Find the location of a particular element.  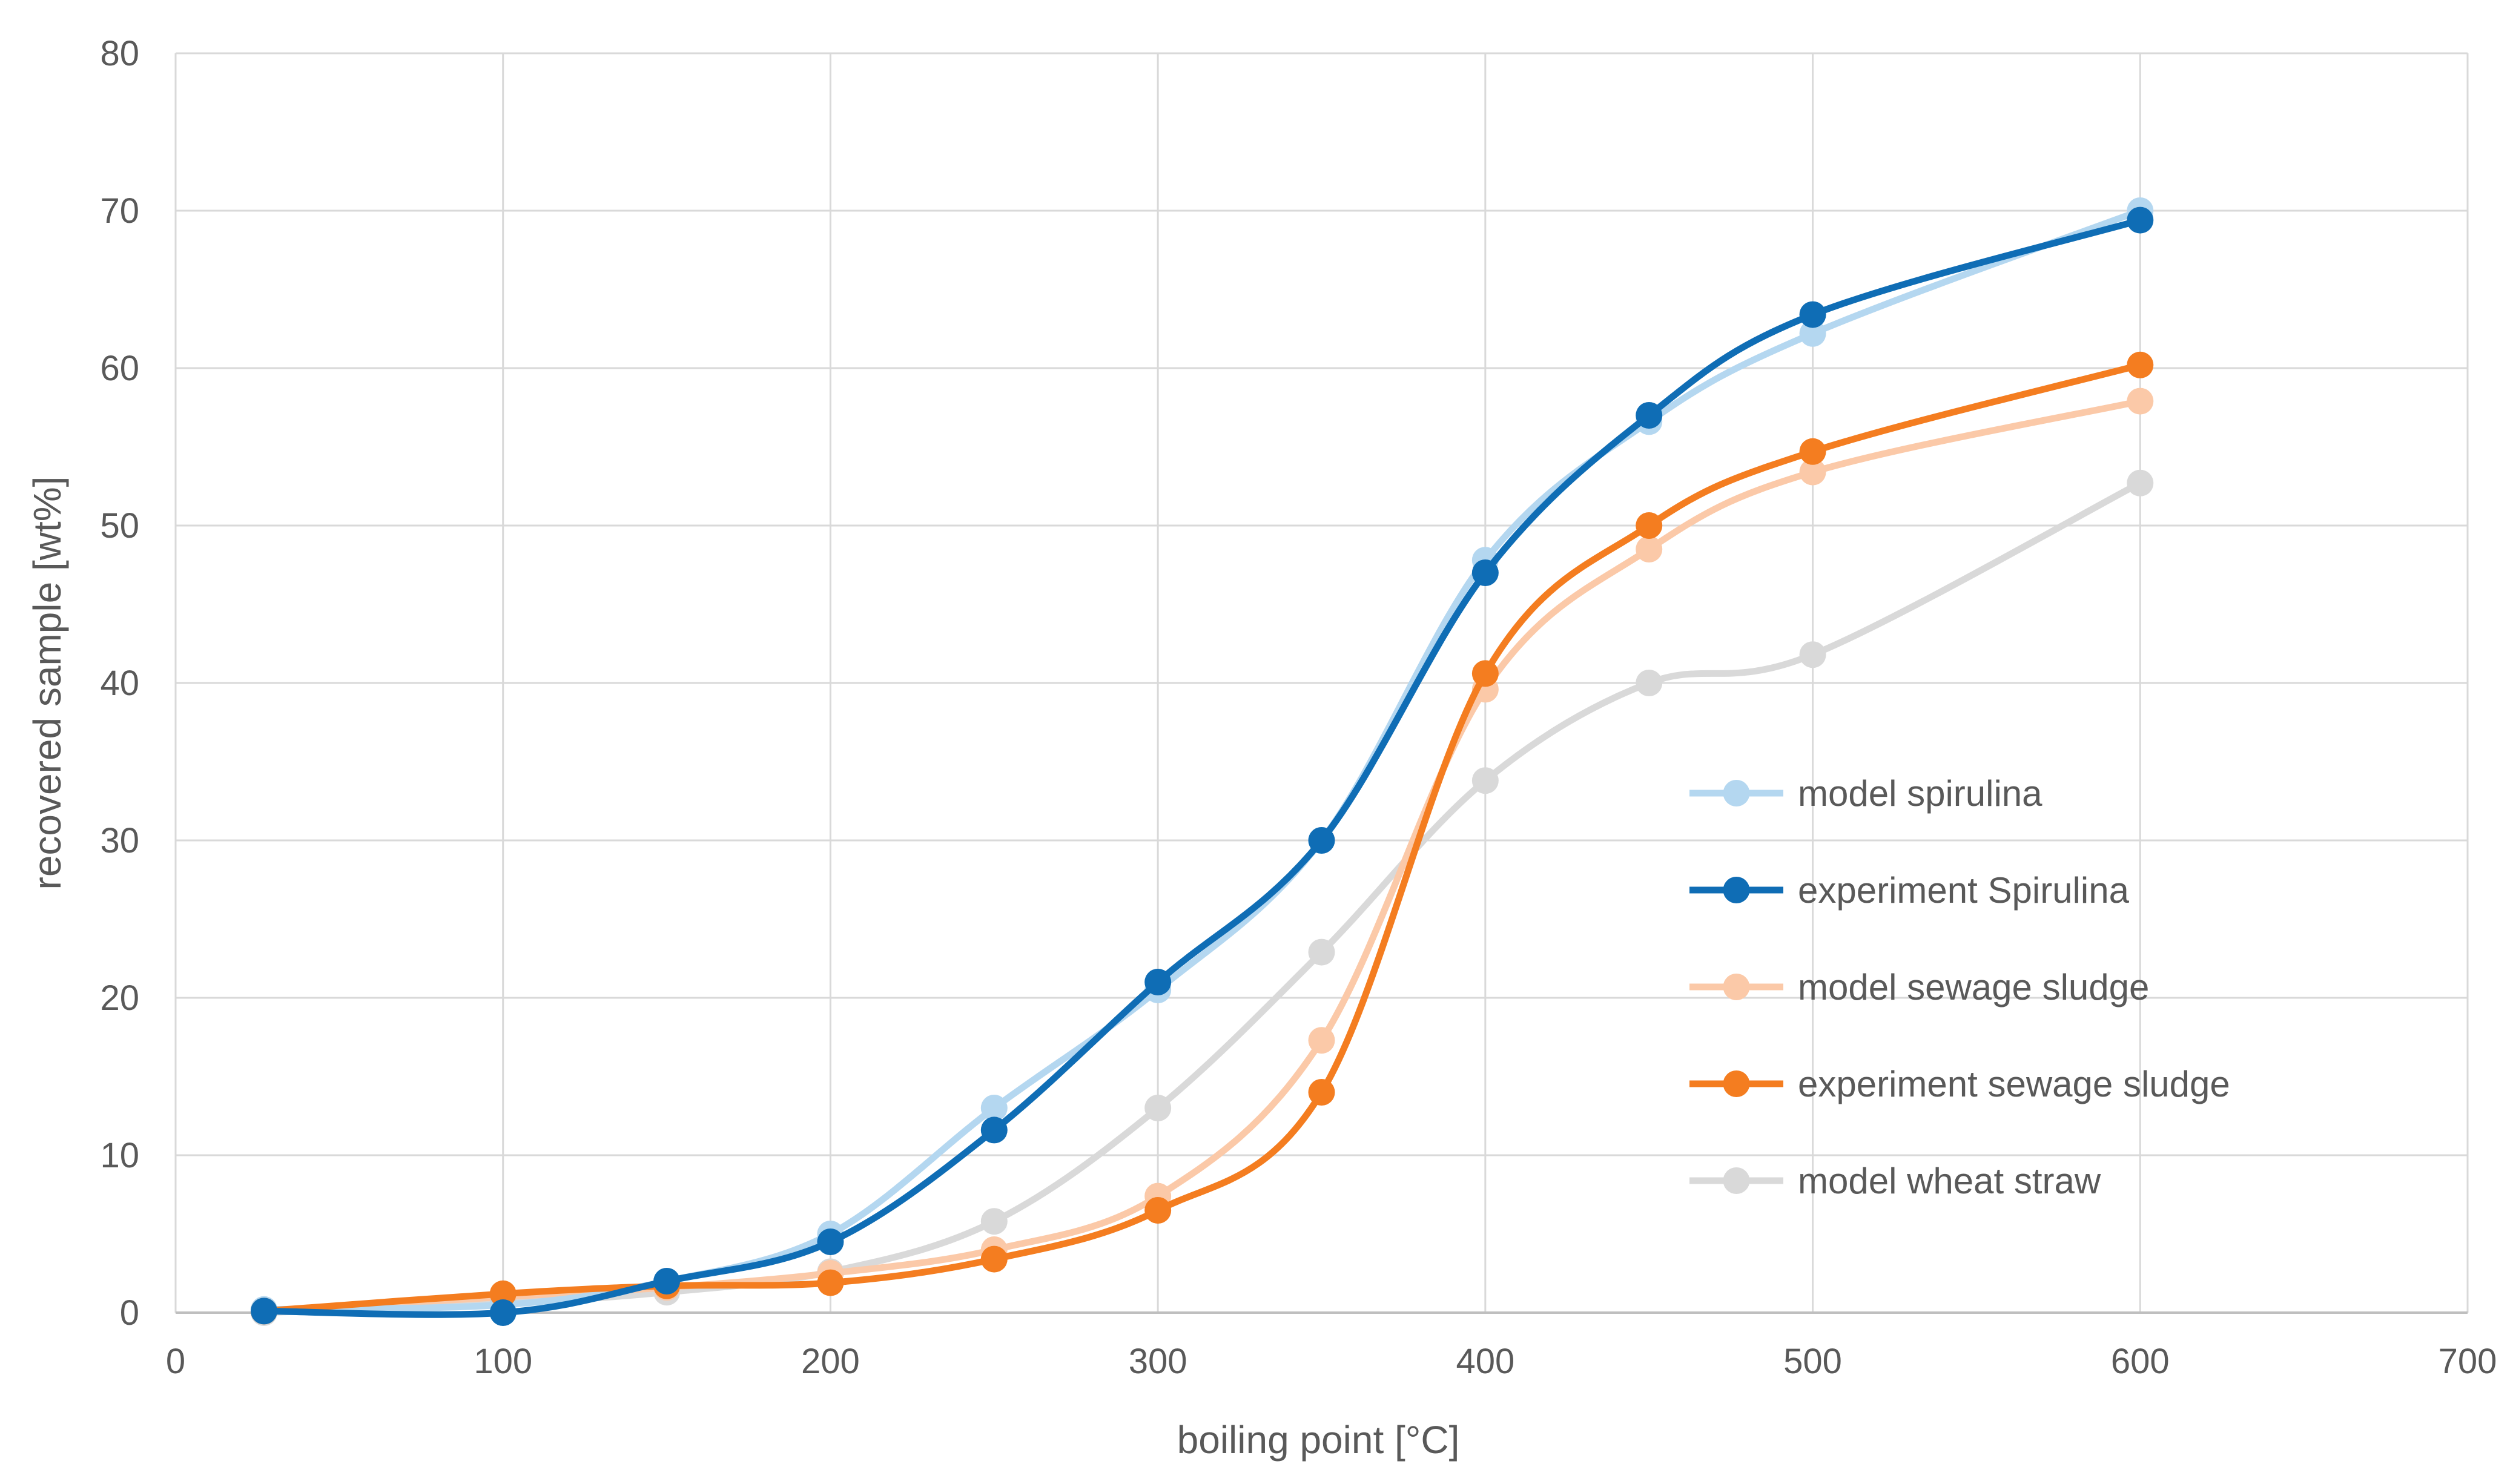

legend-label: experiment sewage sludge is located at coordinates (2014, 1084).